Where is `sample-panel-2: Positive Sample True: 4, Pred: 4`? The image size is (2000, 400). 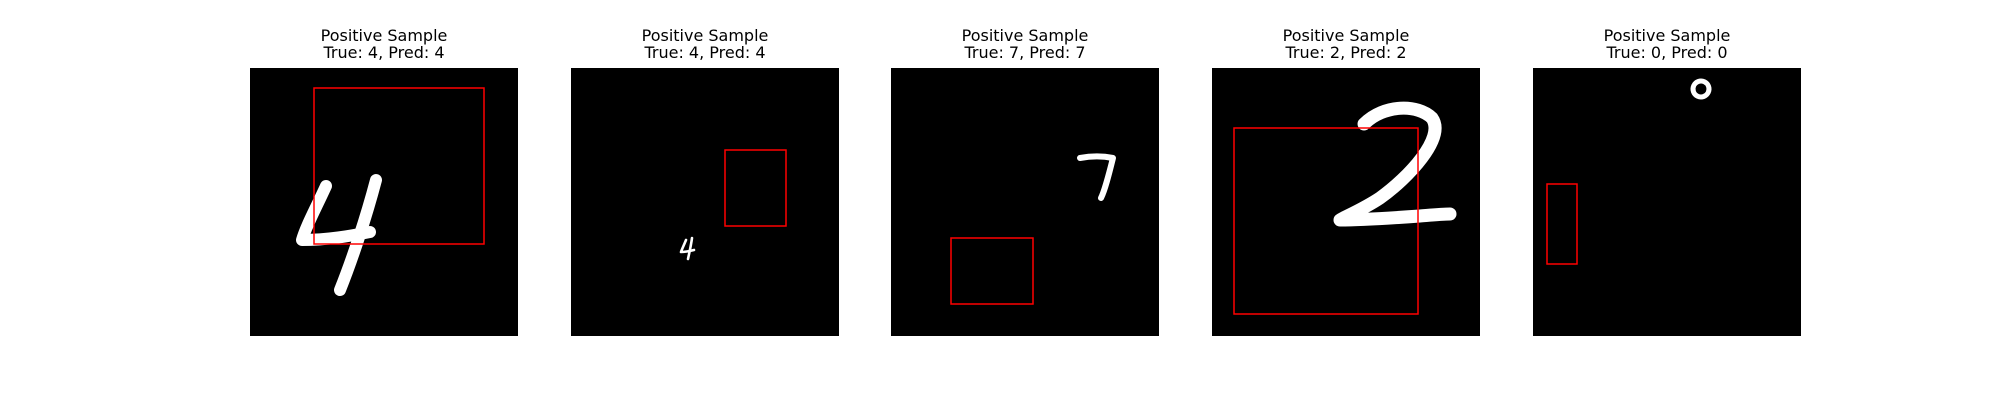
sample-panel-2: Positive Sample True: 4, Pred: 4 is located at coordinates (705, 200).